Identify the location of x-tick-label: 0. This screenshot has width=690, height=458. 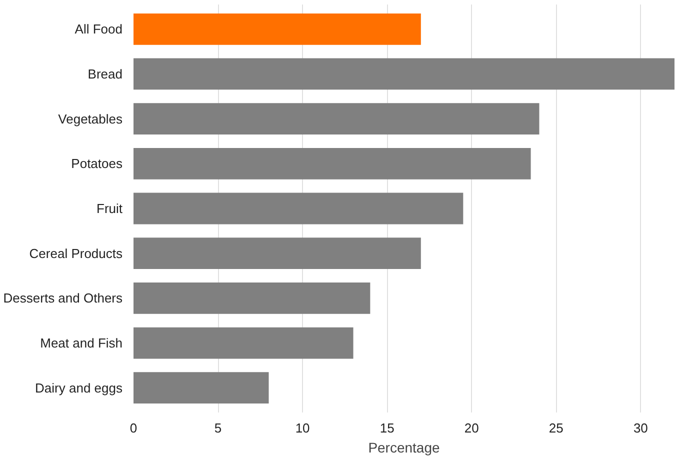
(134, 428).